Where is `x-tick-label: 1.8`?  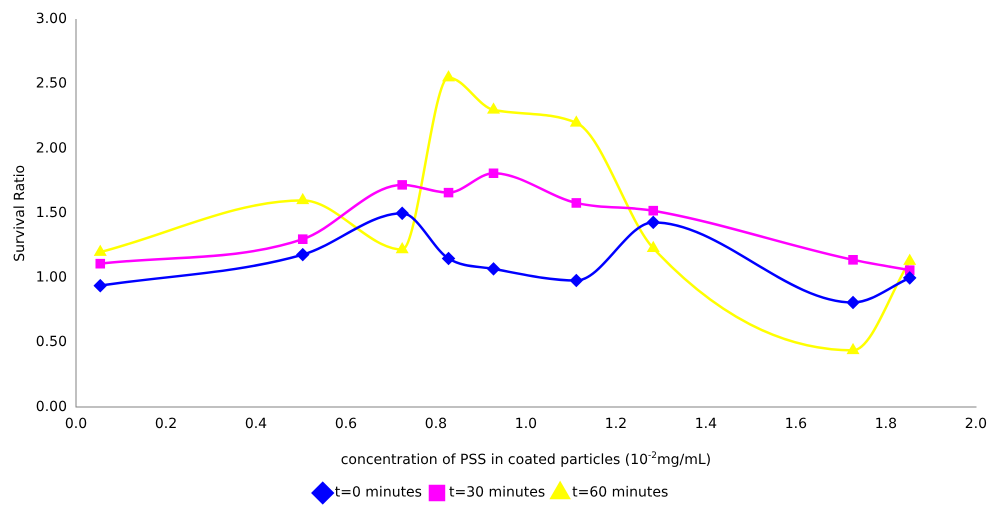 x-tick-label: 1.8 is located at coordinates (886, 424).